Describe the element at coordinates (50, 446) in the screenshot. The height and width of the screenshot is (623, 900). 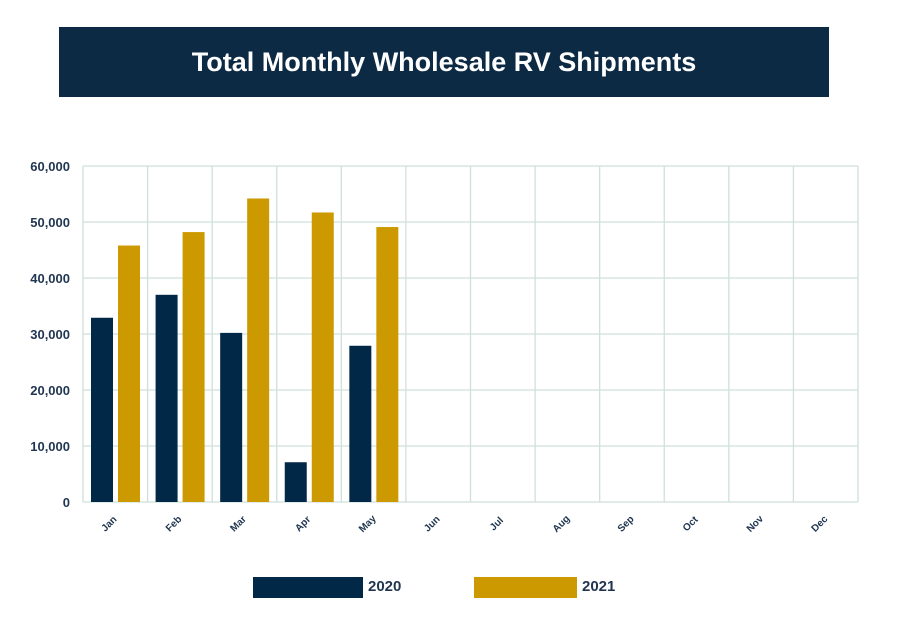
I see `y-tick-label: 10,000` at that location.